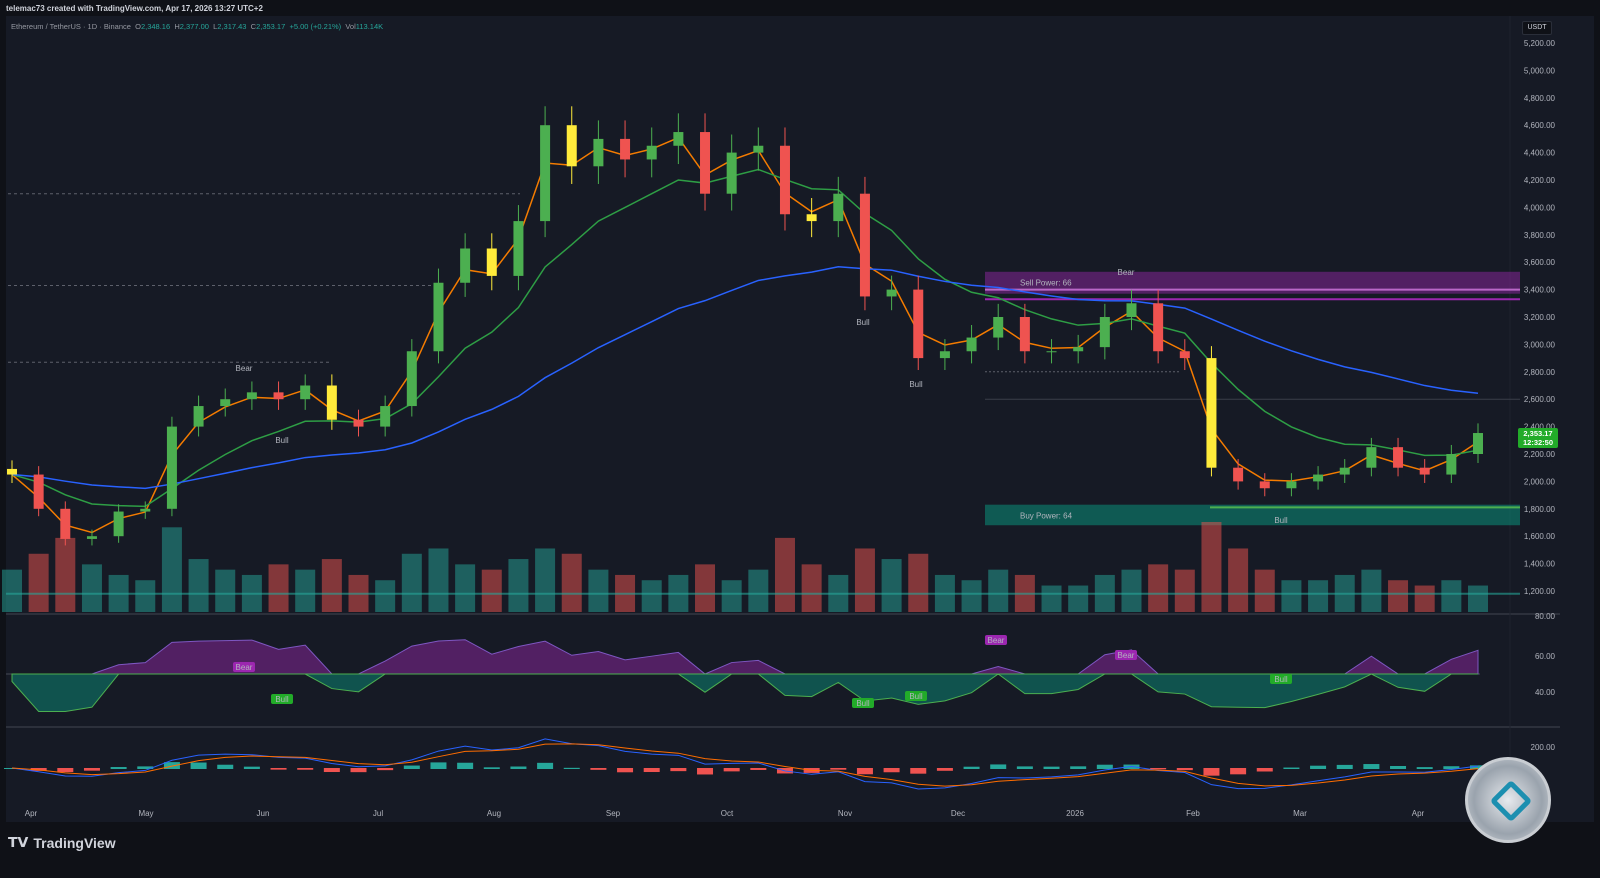  I want to click on currency-button: USDT, so click(1537, 28).